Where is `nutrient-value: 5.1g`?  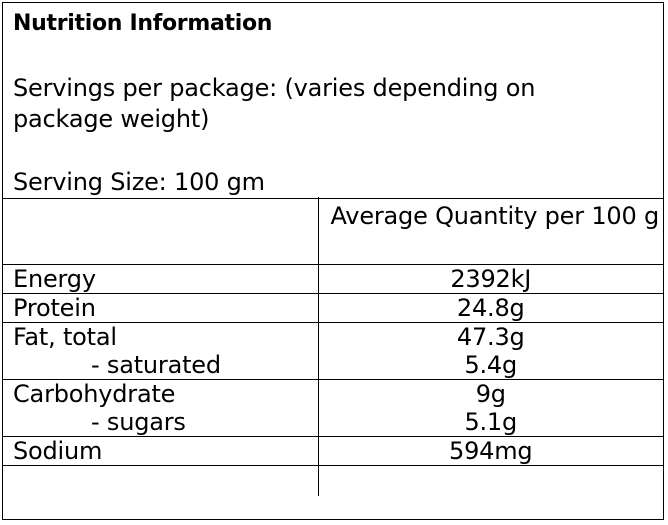 nutrient-value: 5.1g is located at coordinates (490, 422).